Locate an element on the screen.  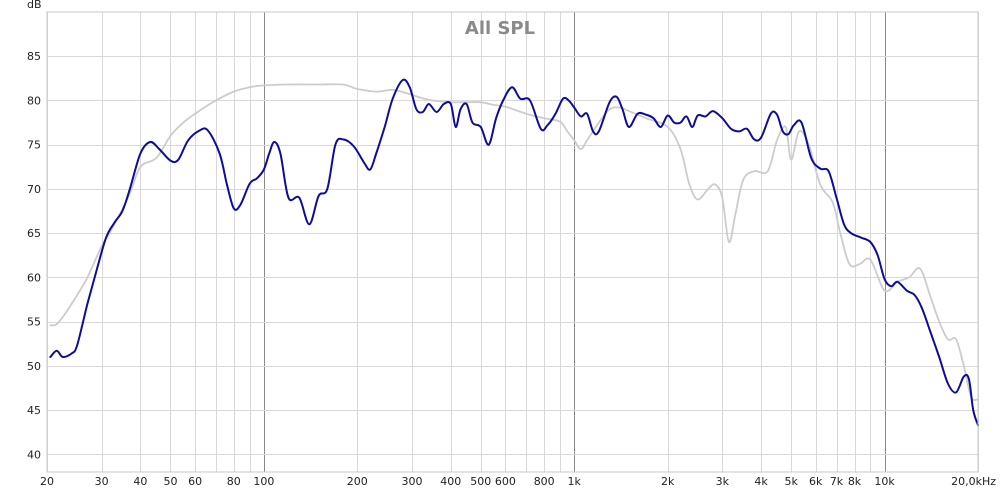
x-tick-label: 200 is located at coordinates (357, 481).